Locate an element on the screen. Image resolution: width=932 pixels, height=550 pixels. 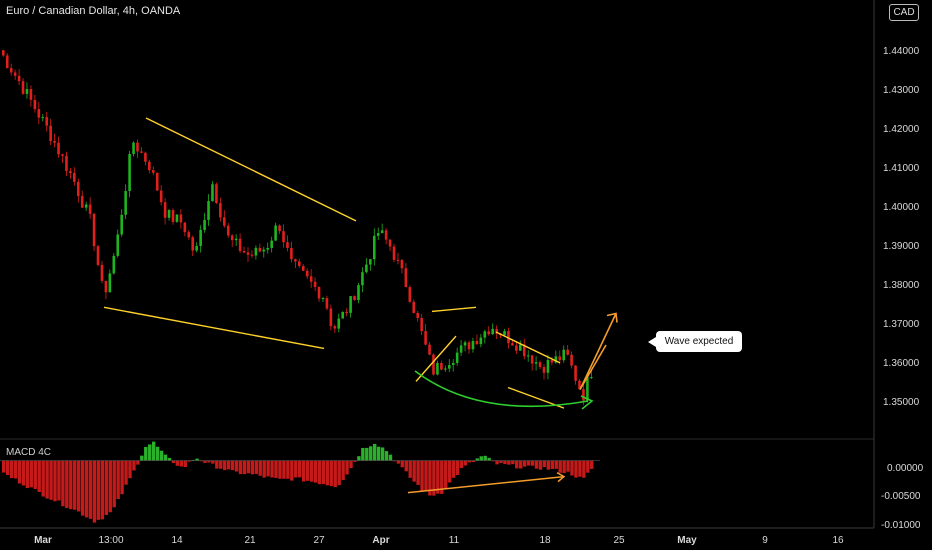
time-tick-label: 18 is located at coordinates (545, 540).